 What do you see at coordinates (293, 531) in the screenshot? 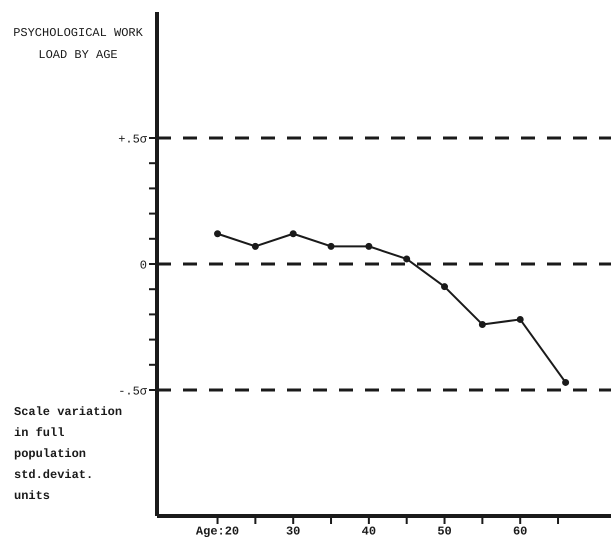
I see `x-tick-label: 30` at bounding box center [293, 531].